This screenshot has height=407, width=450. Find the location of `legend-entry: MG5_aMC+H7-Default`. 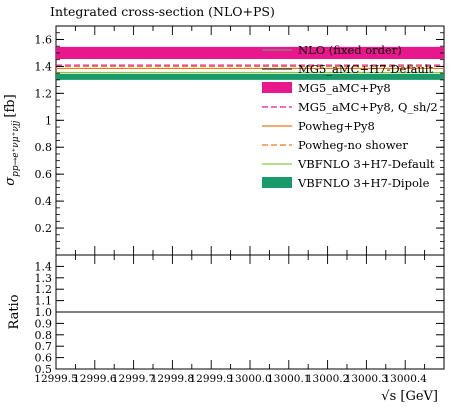

legend-entry: MG5_aMC+H7-Default is located at coordinates (348, 69).